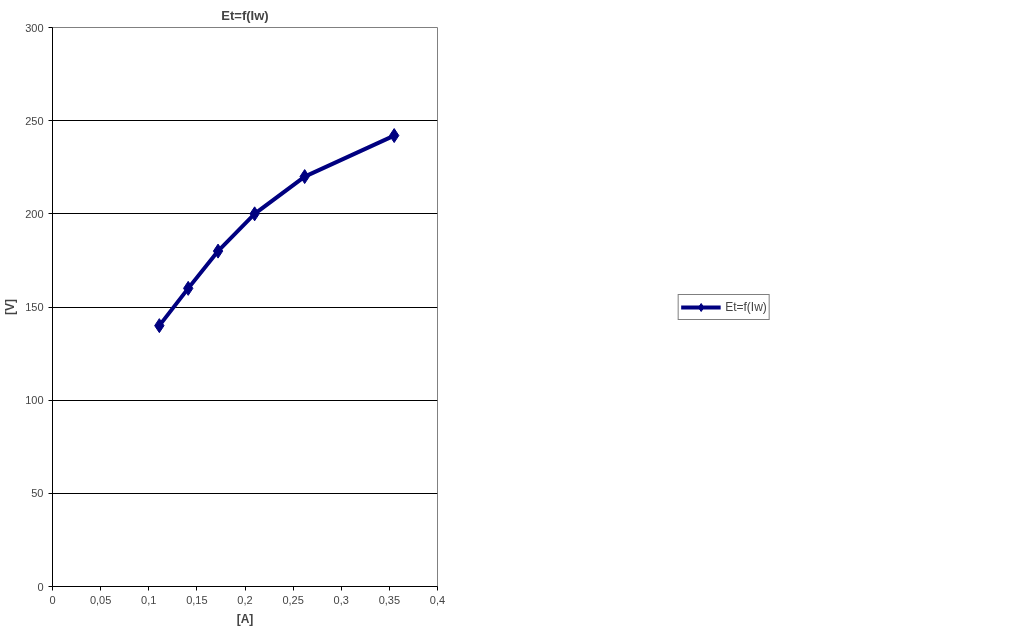 The width and height of the screenshot is (1010, 628). Describe the element at coordinates (149, 599) in the screenshot. I see `x-tick-label: 0,1` at that location.